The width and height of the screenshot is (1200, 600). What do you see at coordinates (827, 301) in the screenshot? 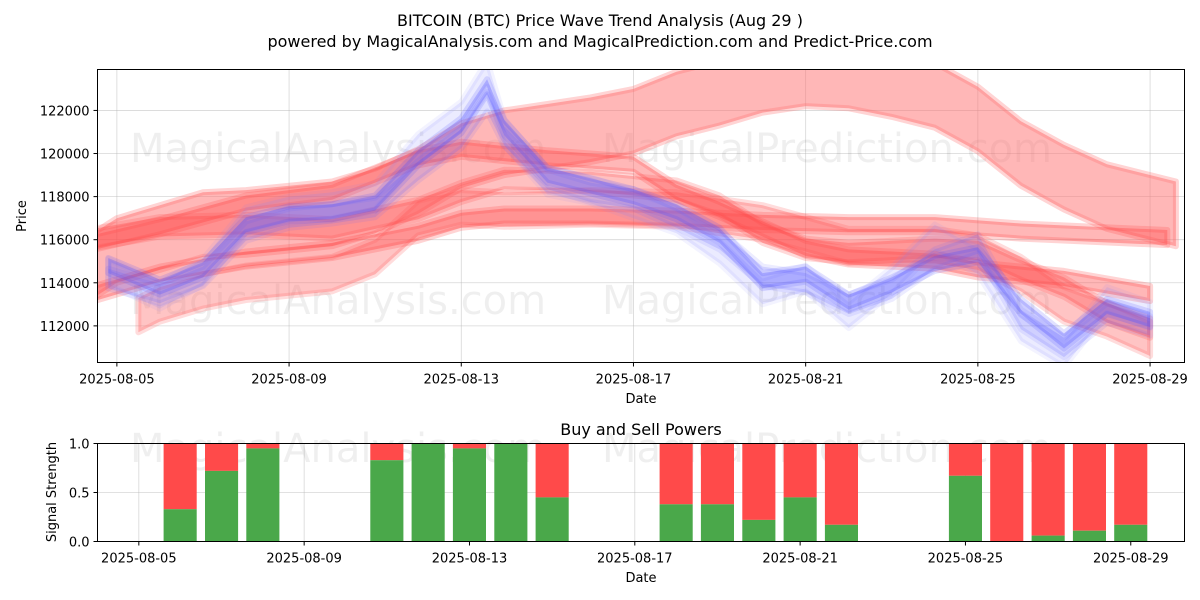
I see `price-watermark: MagicalPrediction.com` at bounding box center [827, 301].